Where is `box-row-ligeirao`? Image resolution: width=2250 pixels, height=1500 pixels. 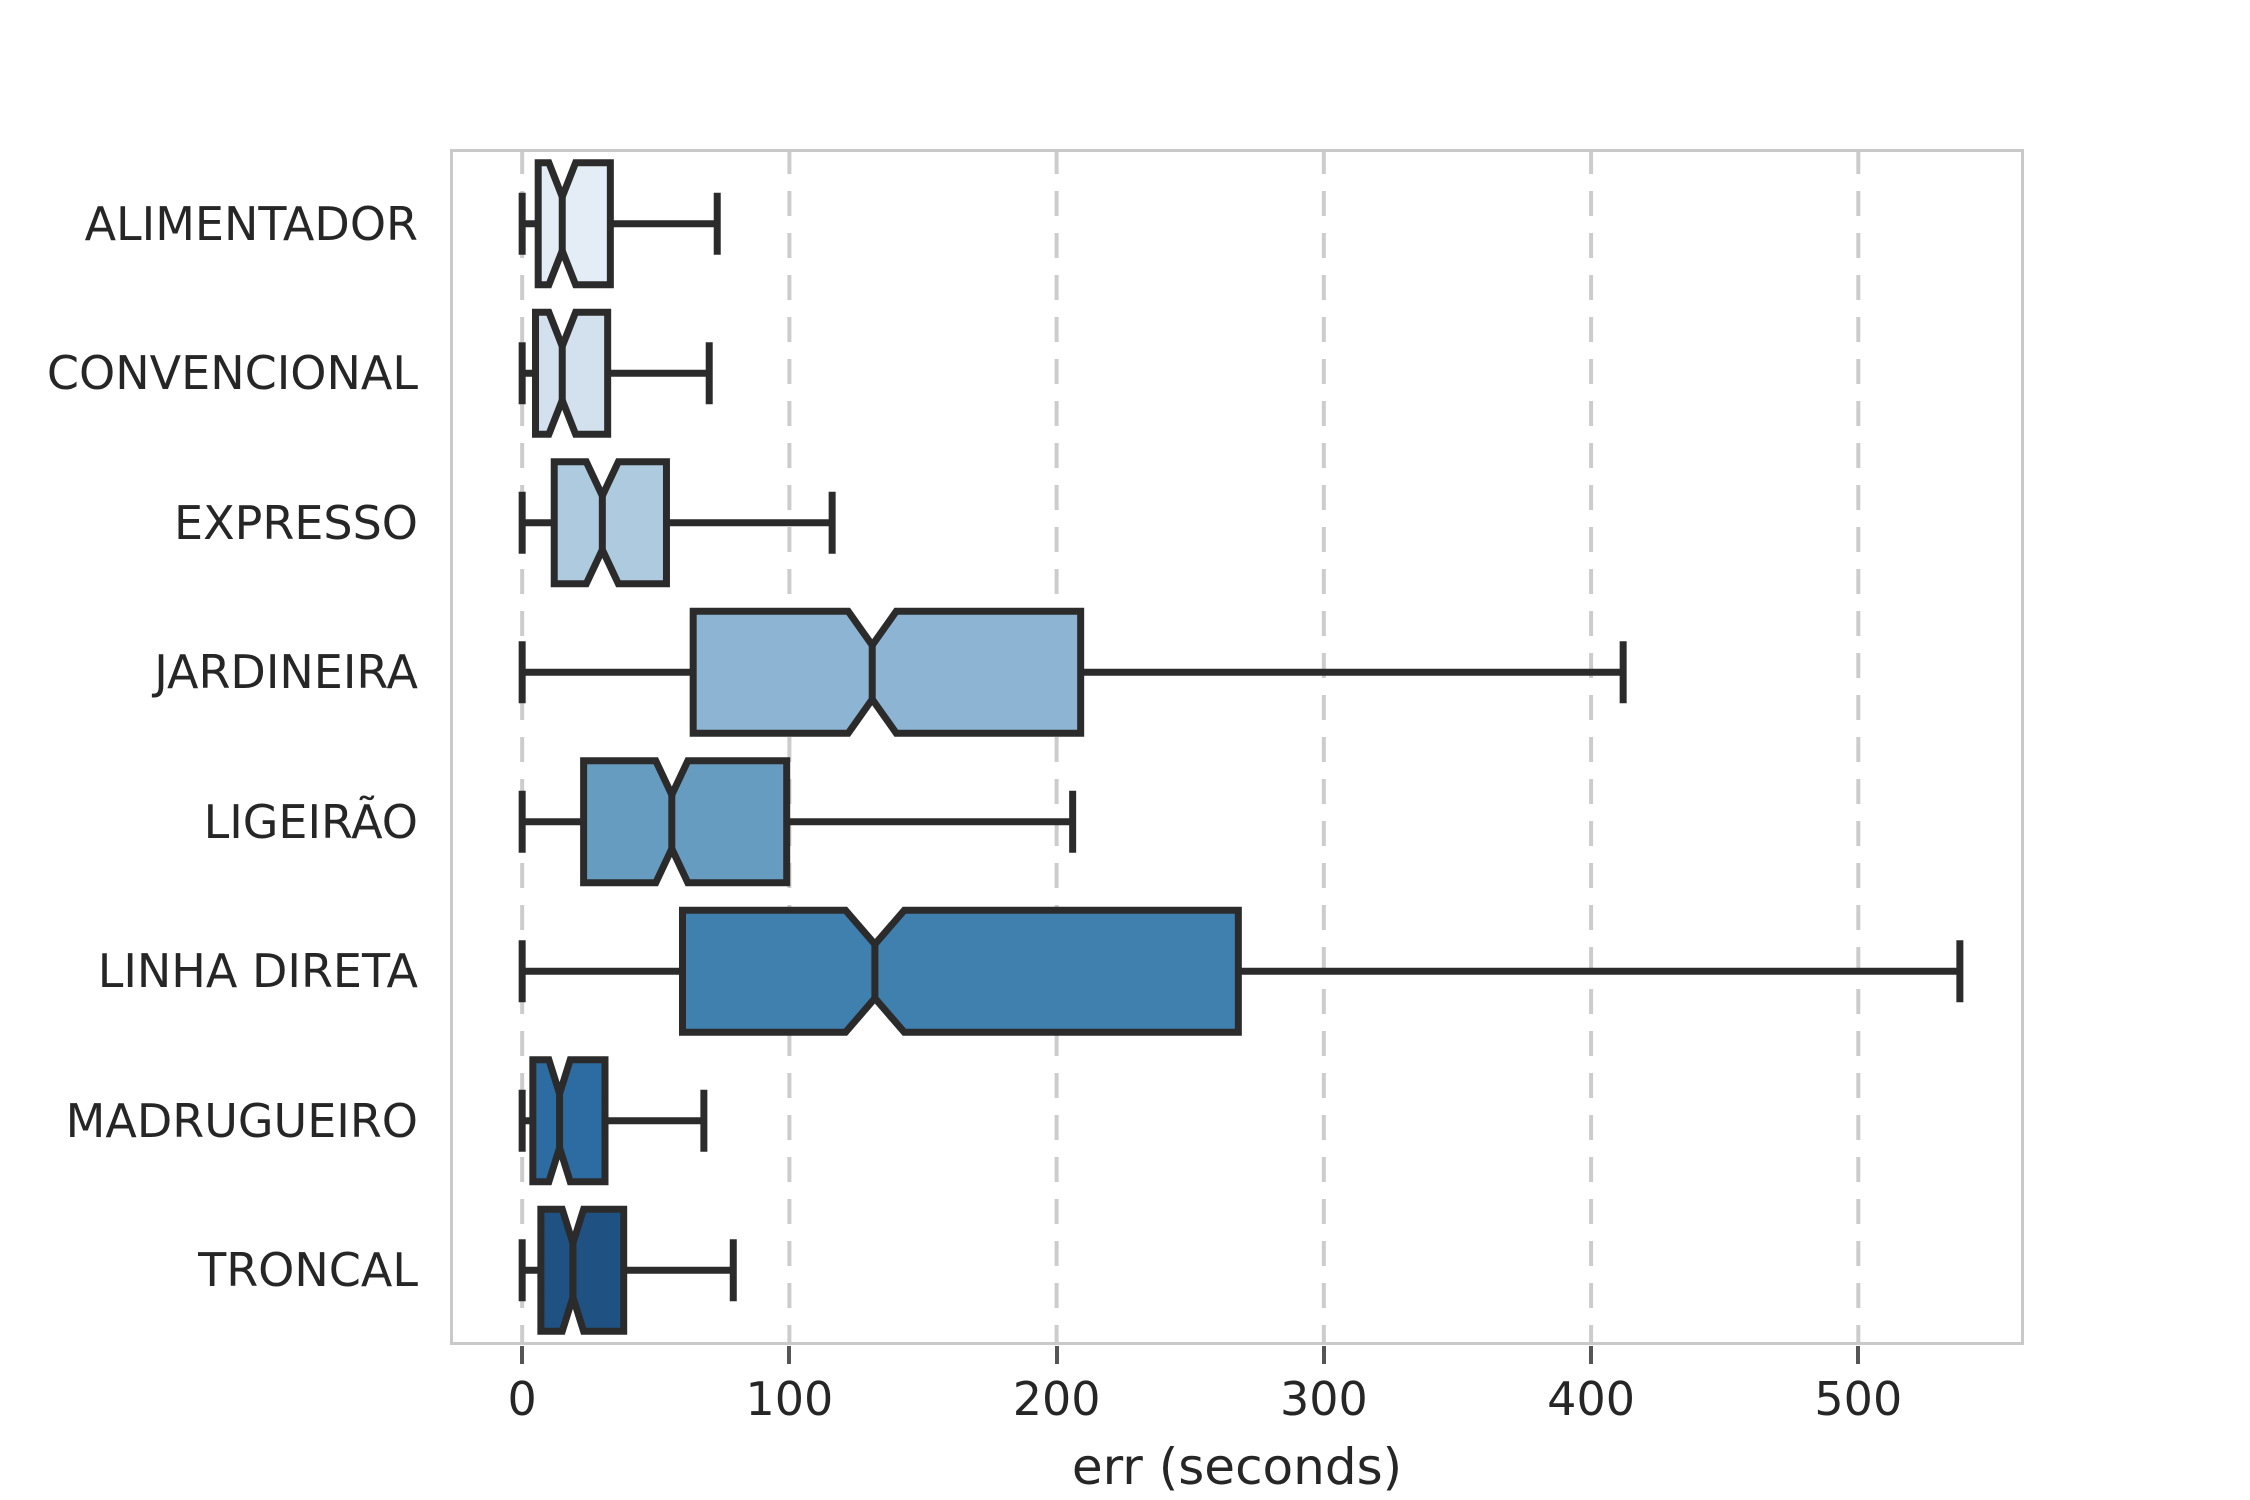
box-row-ligeirao is located at coordinates (797, 822).